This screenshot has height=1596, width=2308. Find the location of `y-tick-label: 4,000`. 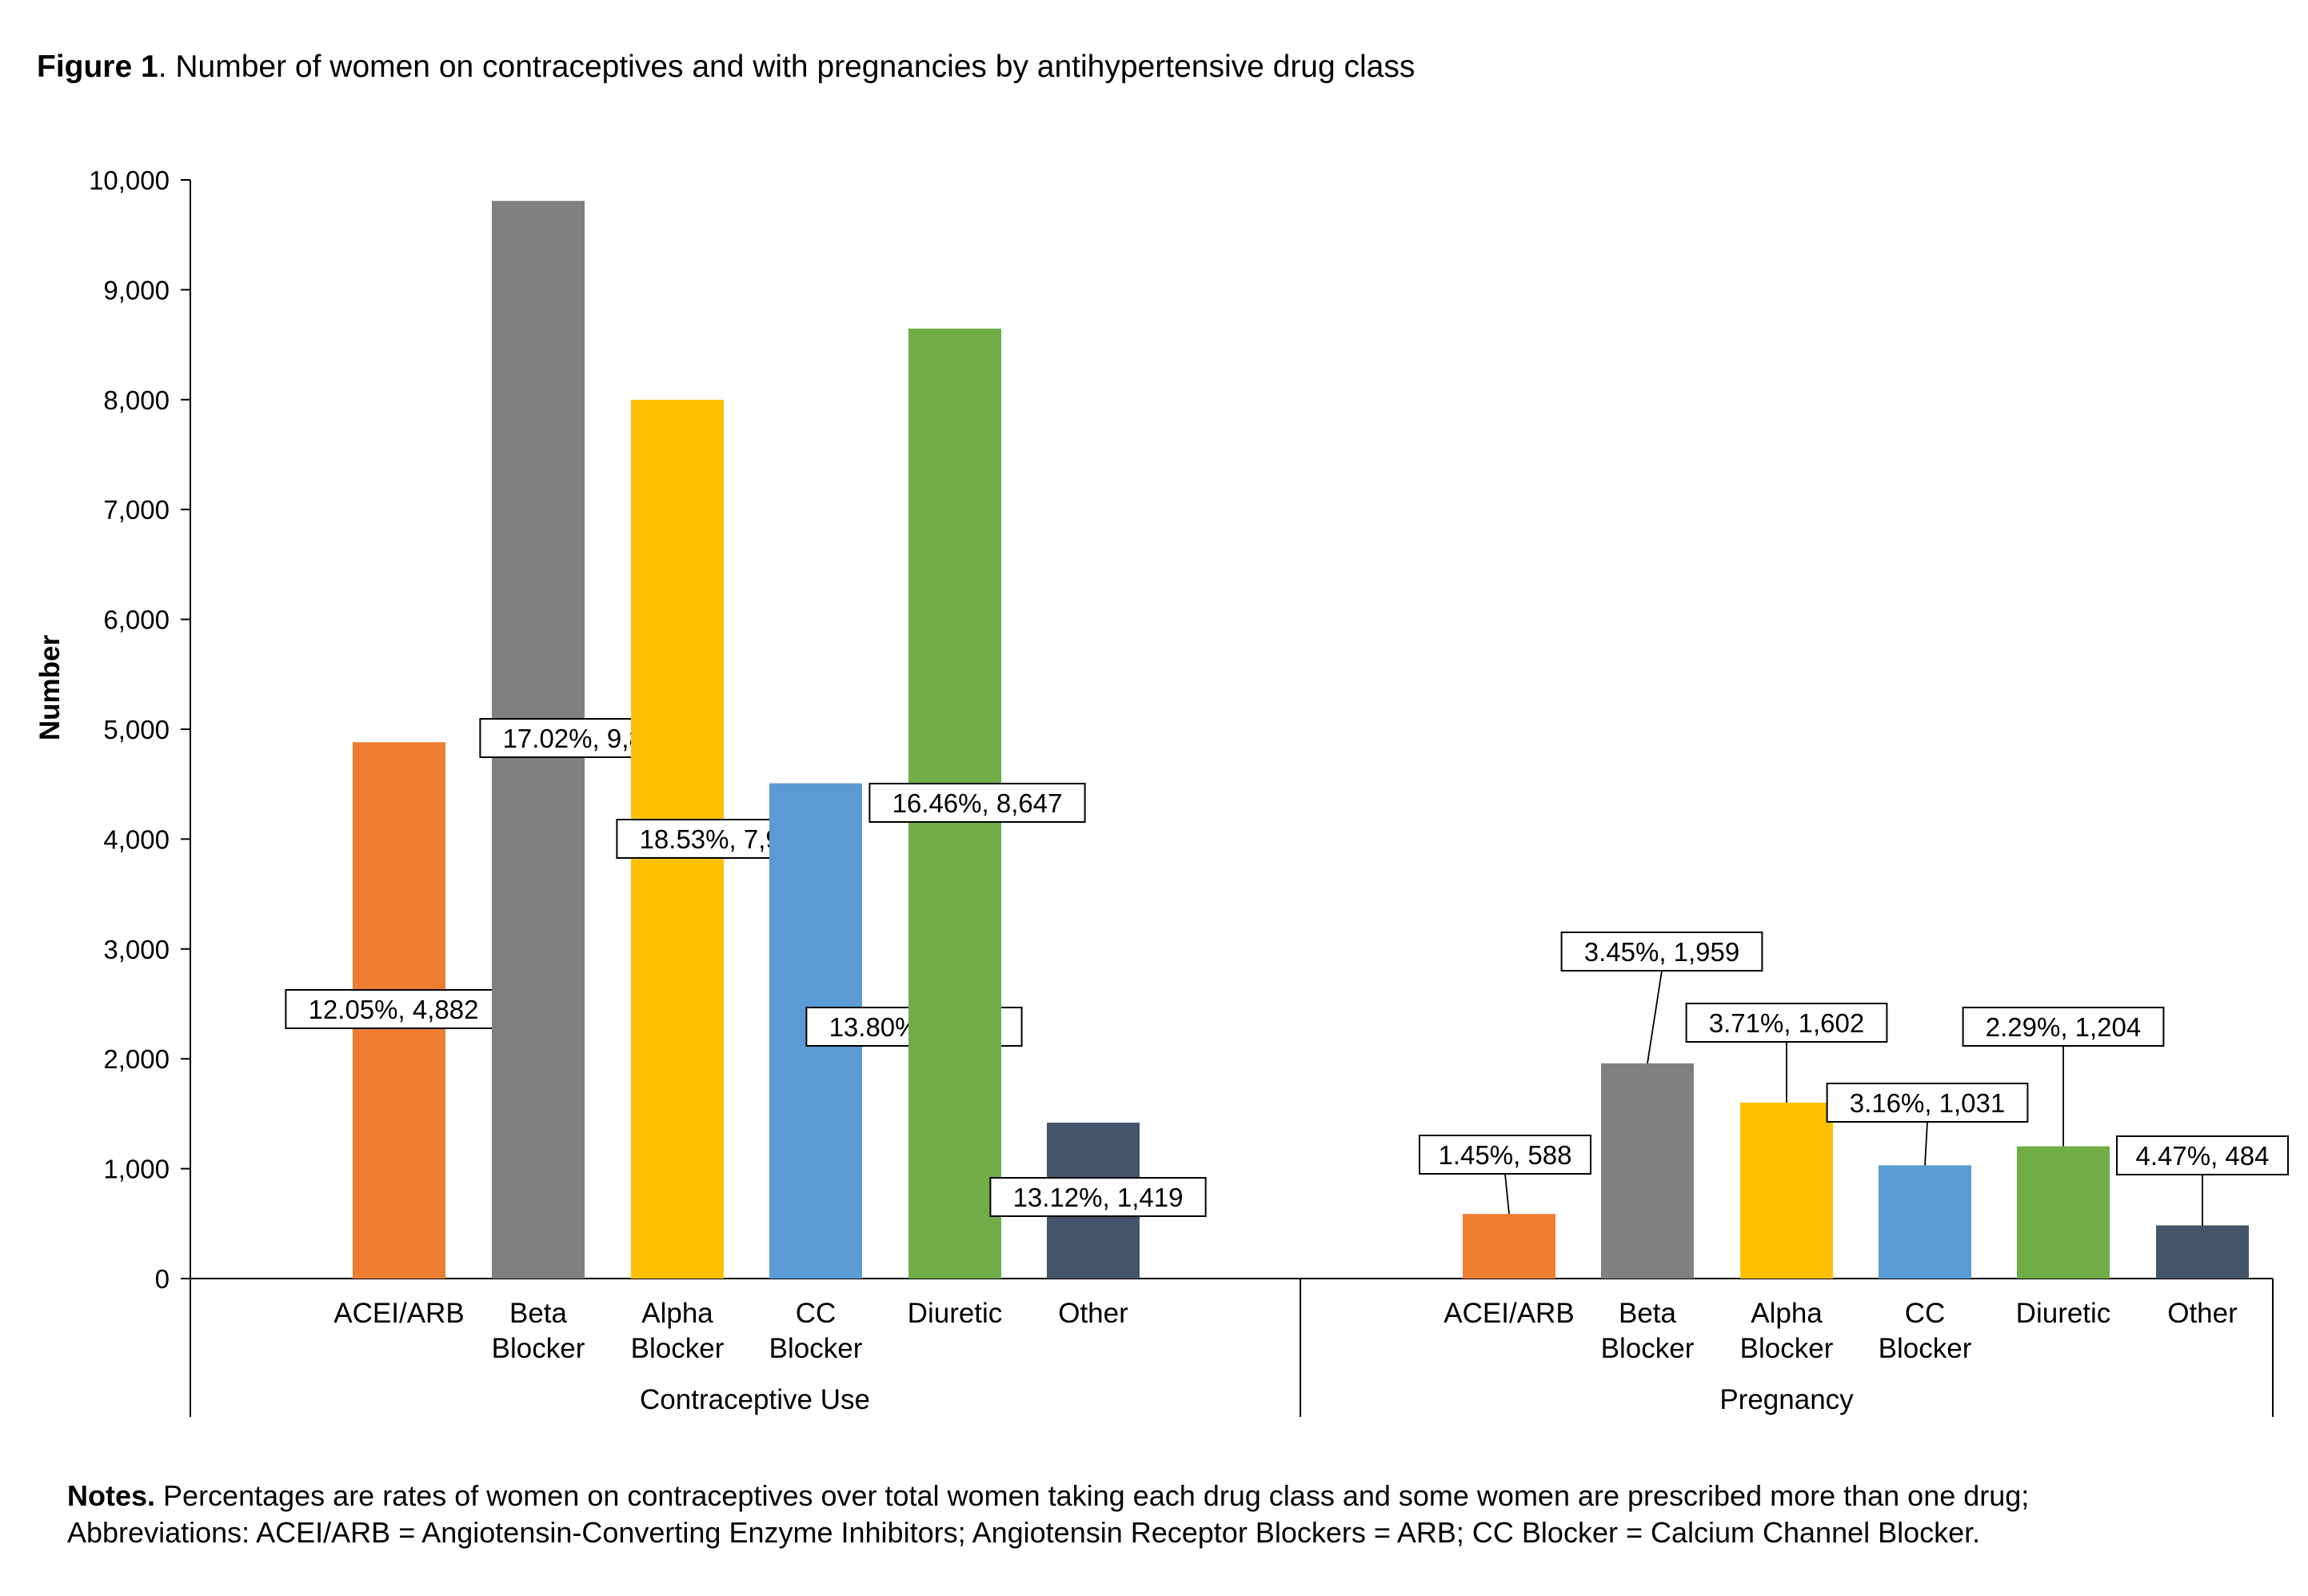

y-tick-label: 4,000 is located at coordinates (136, 839).